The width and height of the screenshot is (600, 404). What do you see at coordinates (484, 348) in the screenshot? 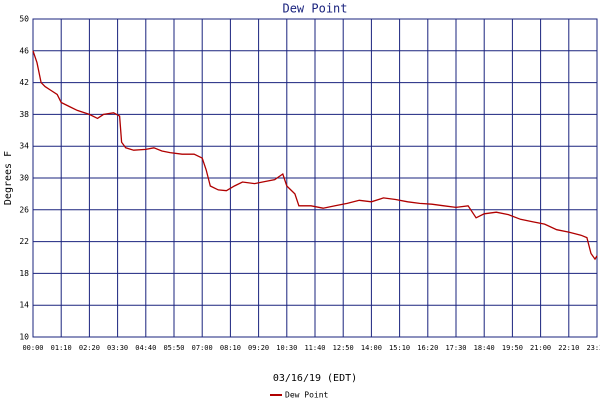
I see `x-tick-label: 18:40` at bounding box center [484, 348].